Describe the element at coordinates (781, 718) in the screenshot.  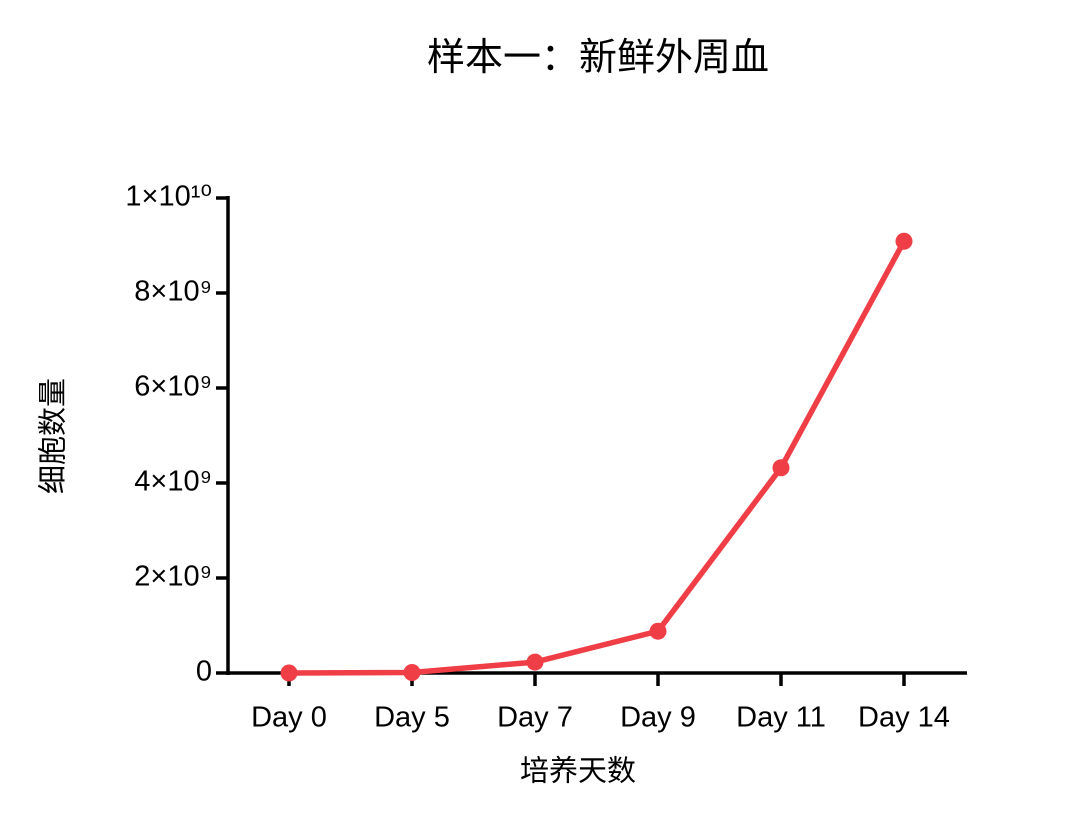
I see `x-tick-label: Day 11` at that location.